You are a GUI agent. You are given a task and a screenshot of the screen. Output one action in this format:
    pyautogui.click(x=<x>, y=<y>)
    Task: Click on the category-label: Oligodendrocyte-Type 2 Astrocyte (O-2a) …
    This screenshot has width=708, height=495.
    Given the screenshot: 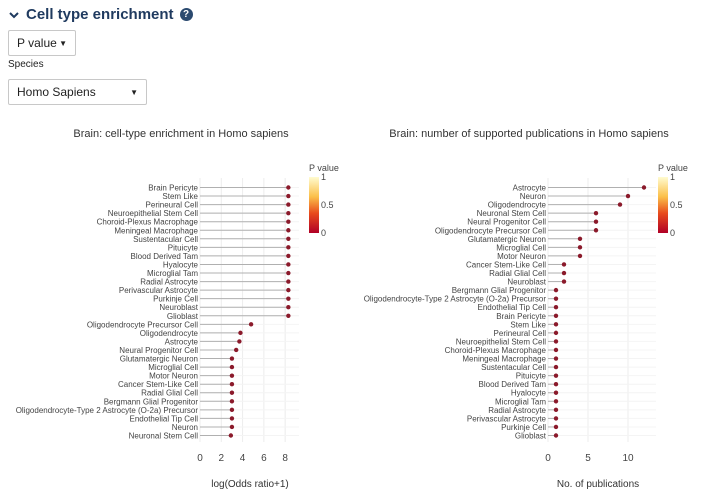 What is the action you would take?
    pyautogui.click(x=455, y=299)
    